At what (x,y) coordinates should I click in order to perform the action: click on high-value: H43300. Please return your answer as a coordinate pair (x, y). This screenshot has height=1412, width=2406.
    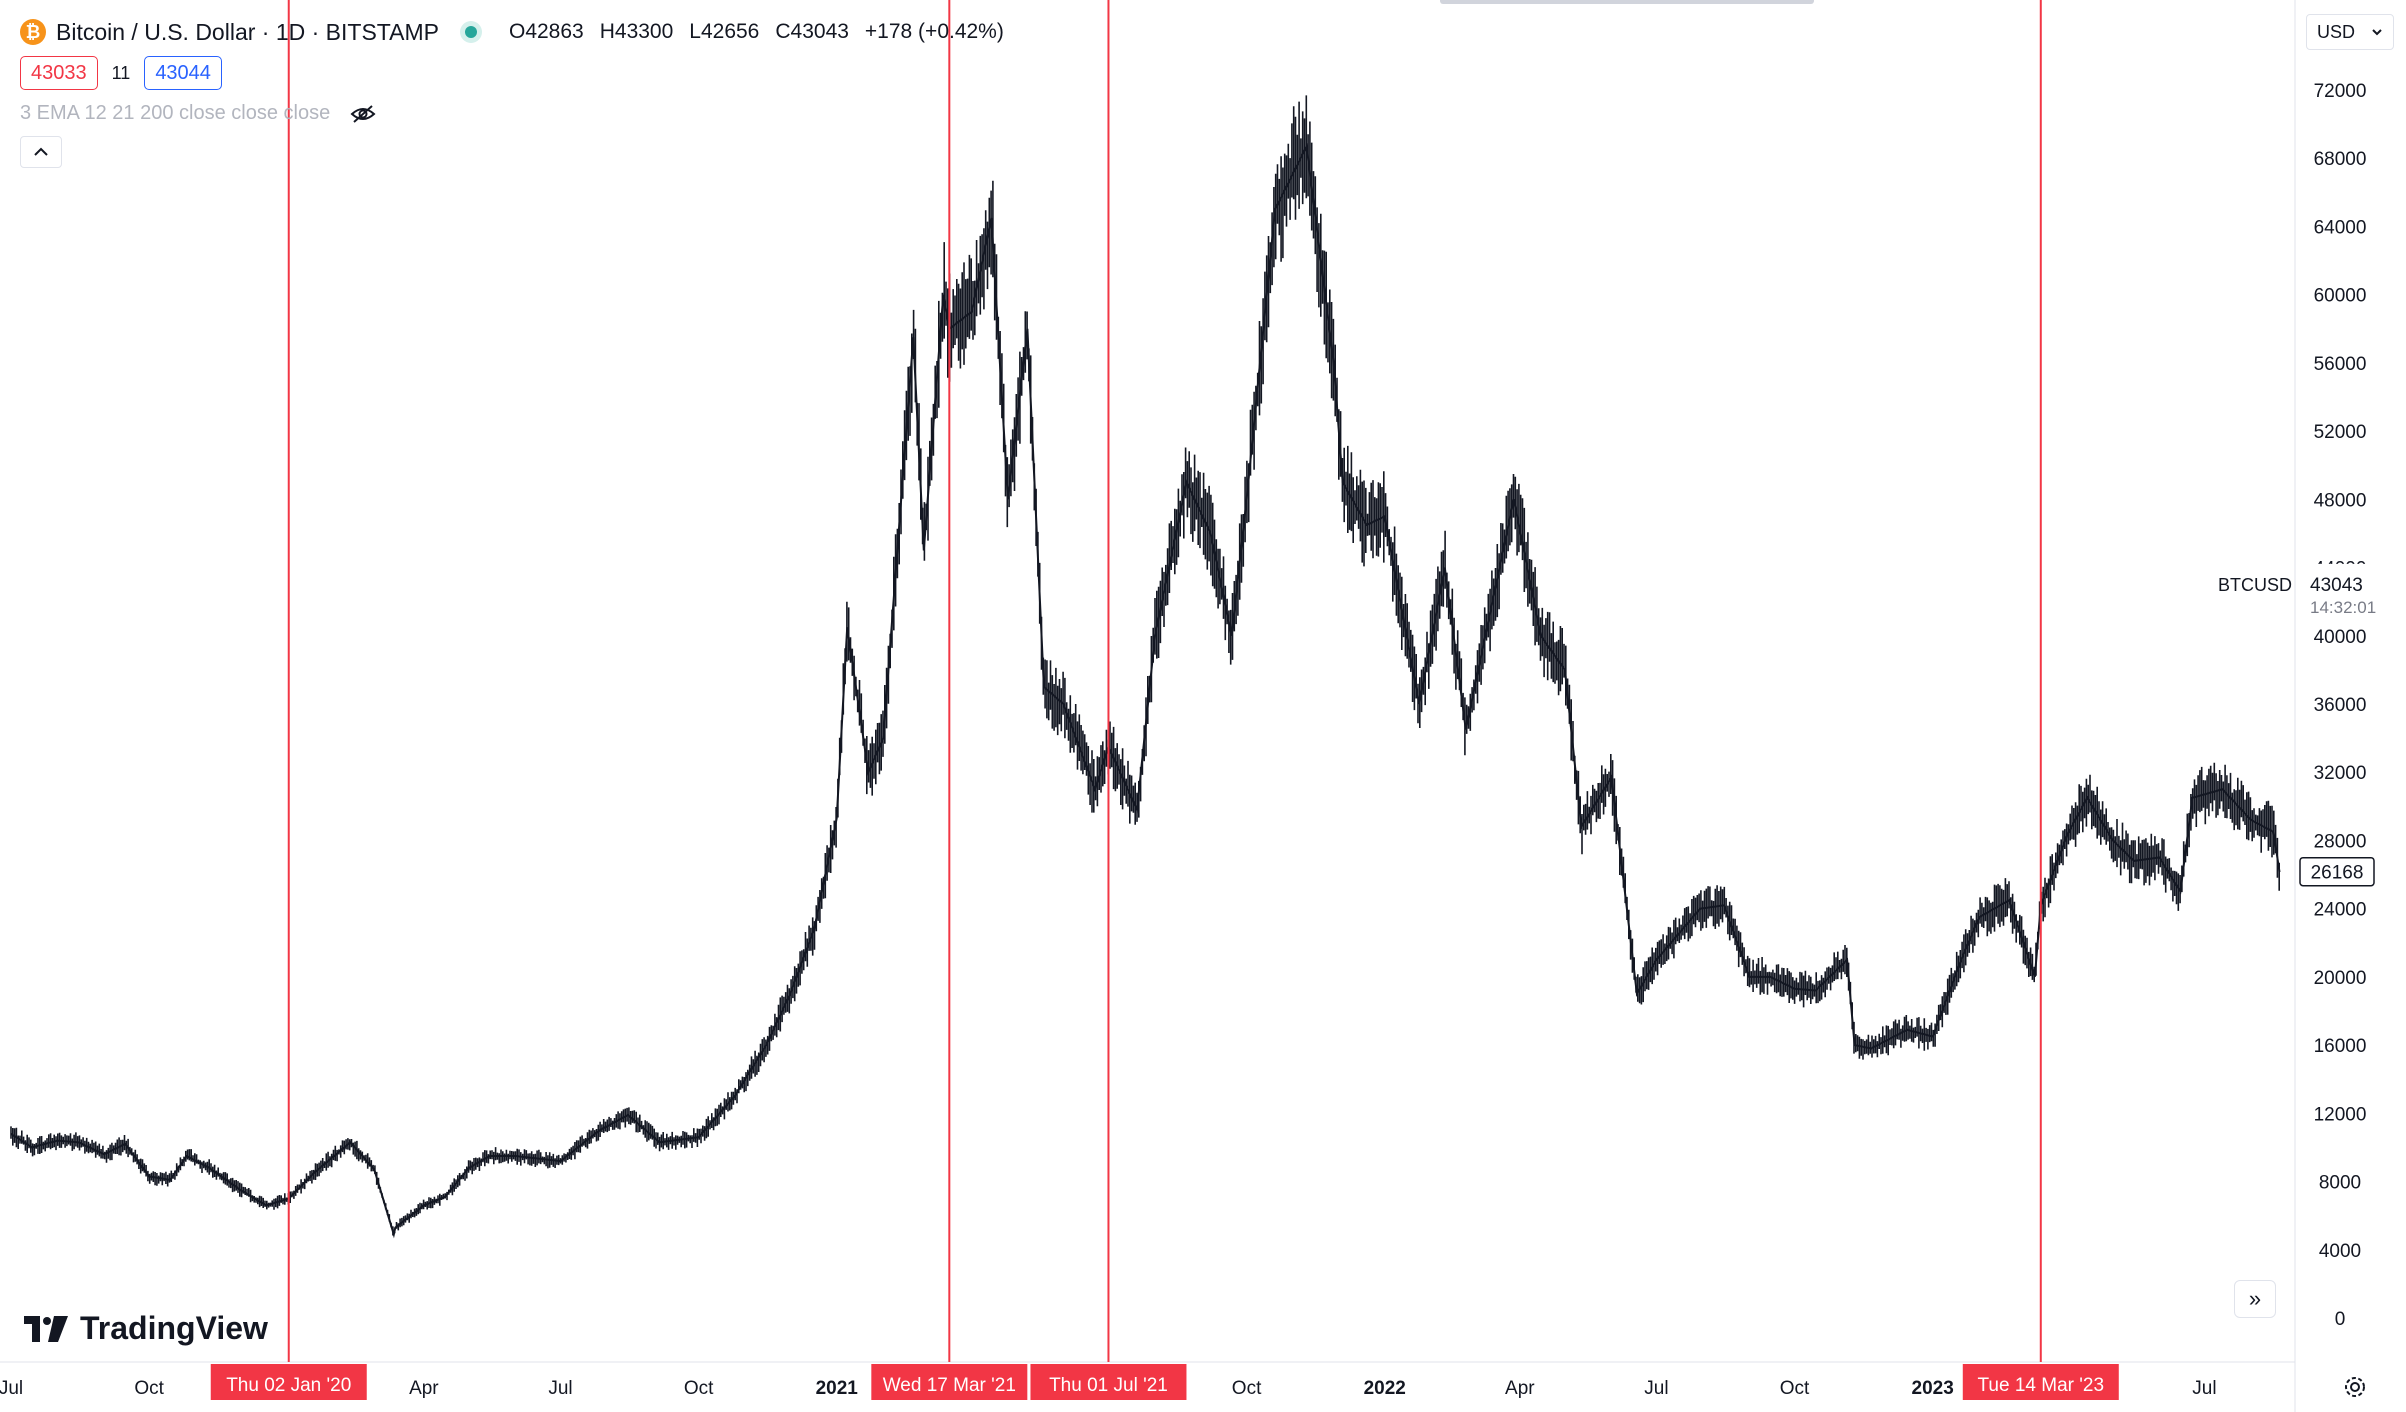
    Looking at the image, I should click on (636, 31).